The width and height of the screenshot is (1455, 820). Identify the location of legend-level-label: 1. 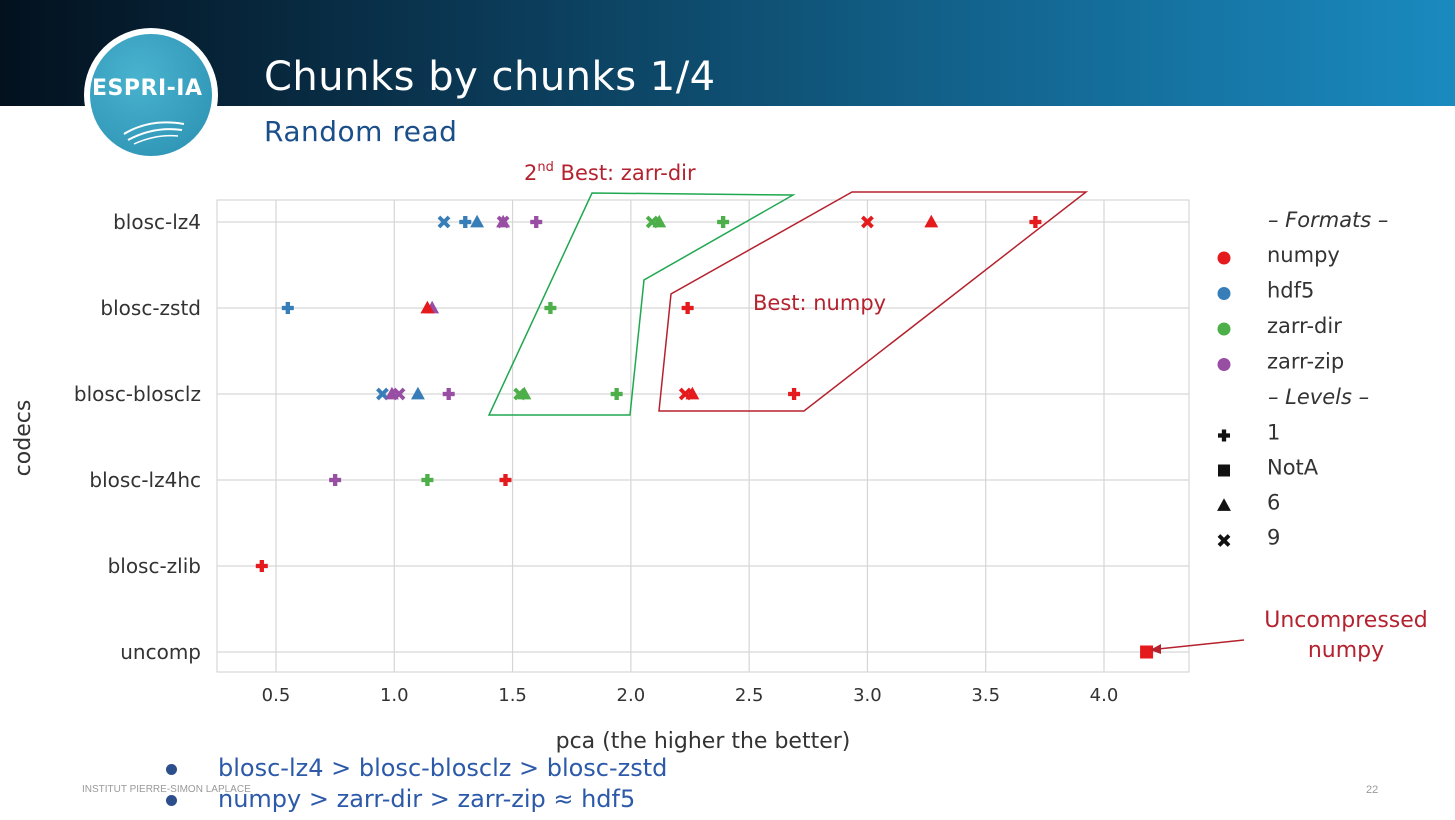
(1273, 433).